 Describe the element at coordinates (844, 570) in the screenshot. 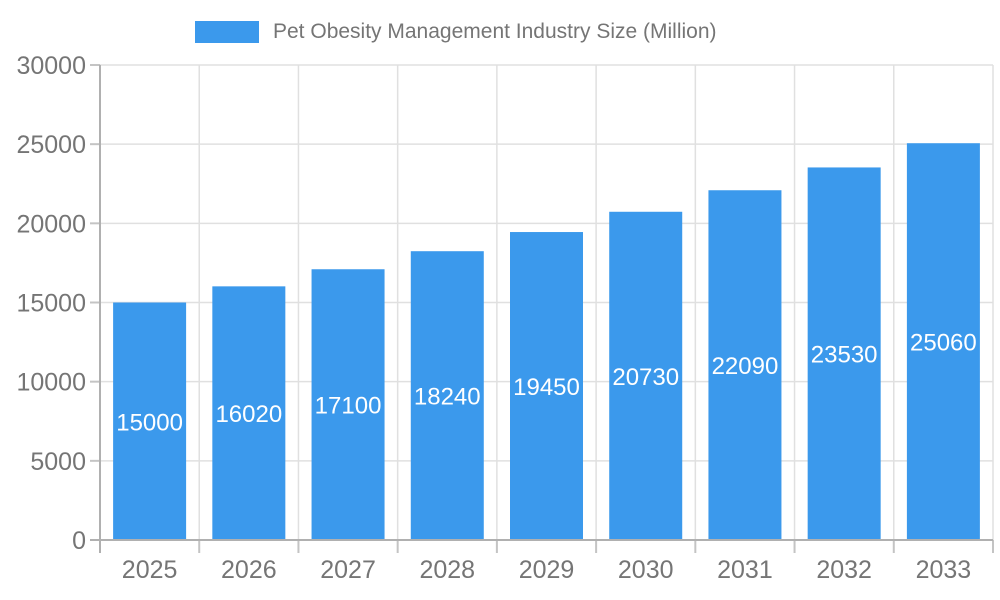

I see `x-axis-label: 2032` at that location.